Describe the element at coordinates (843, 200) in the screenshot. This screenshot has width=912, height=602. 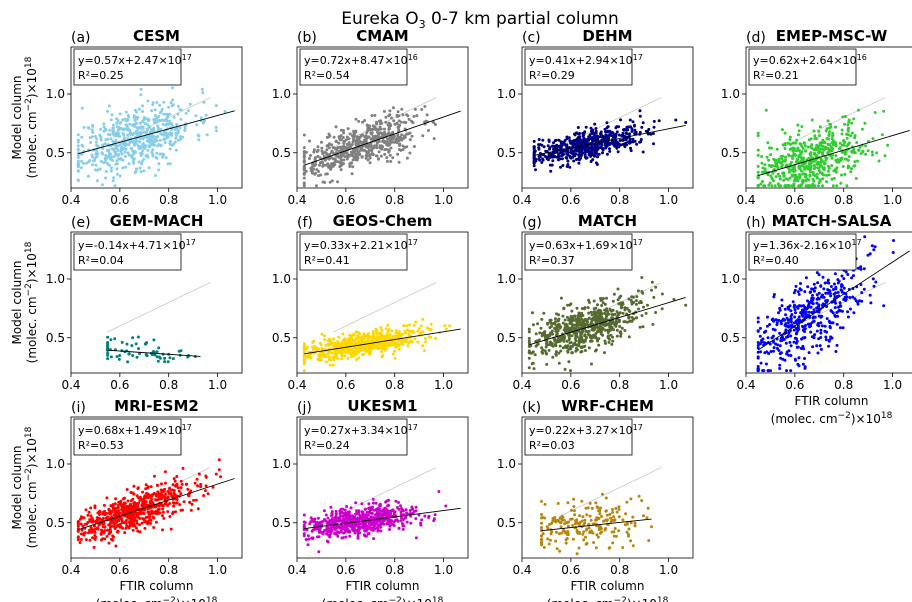
I see `x-tick-label: 0.8` at that location.